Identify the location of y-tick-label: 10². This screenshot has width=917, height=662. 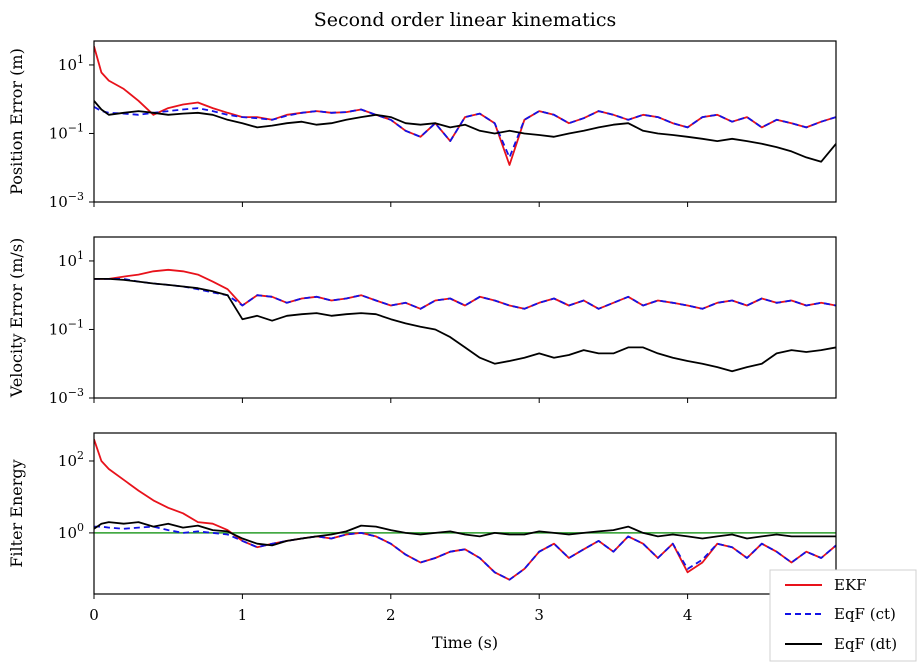
(71, 459).